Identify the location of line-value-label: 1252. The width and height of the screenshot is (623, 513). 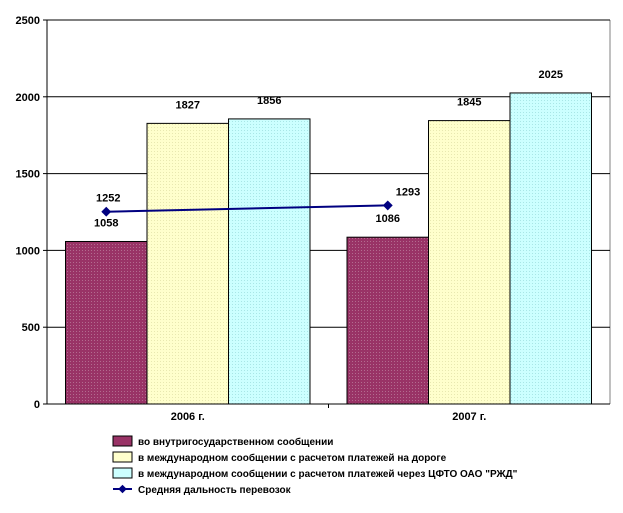
(108, 199).